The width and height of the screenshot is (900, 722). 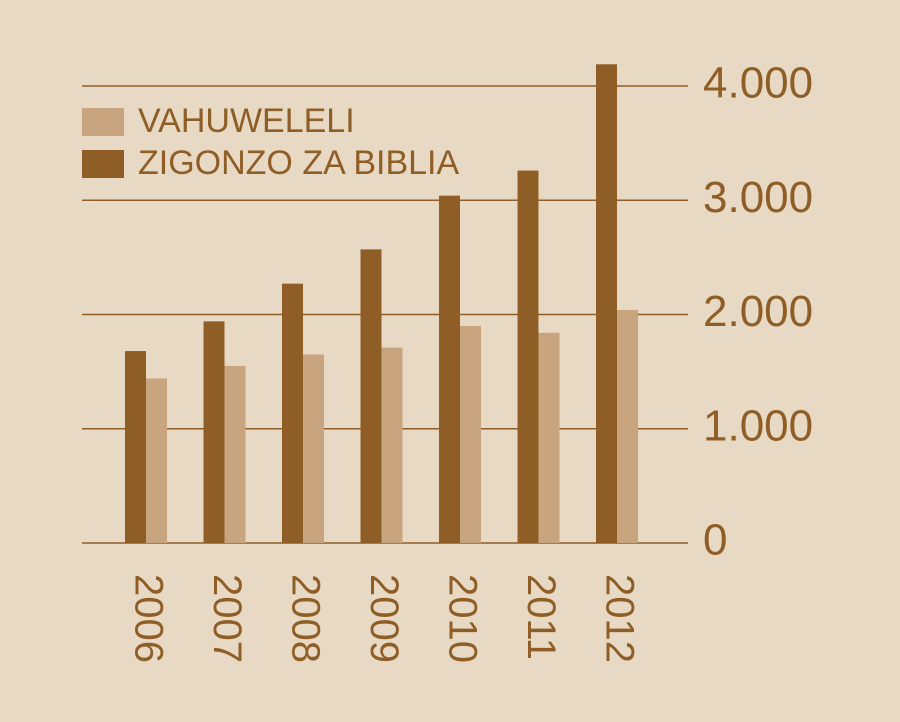 What do you see at coordinates (758, 311) in the screenshot?
I see `y-tick-label: 2.000` at bounding box center [758, 311].